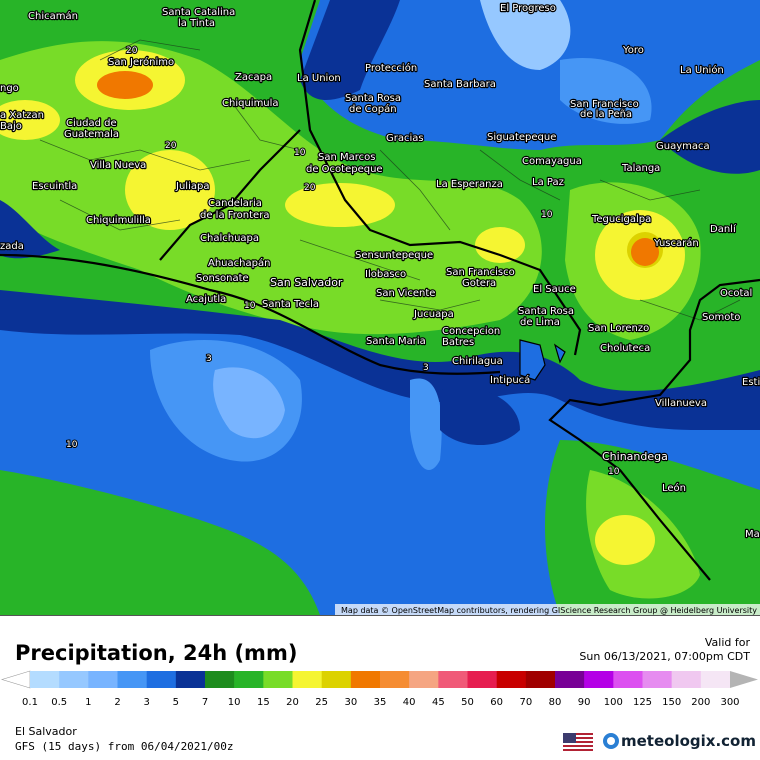 This screenshot has height=760, width=760. Describe the element at coordinates (15, 679) in the screenshot. I see `scale-arrow-low` at that location.